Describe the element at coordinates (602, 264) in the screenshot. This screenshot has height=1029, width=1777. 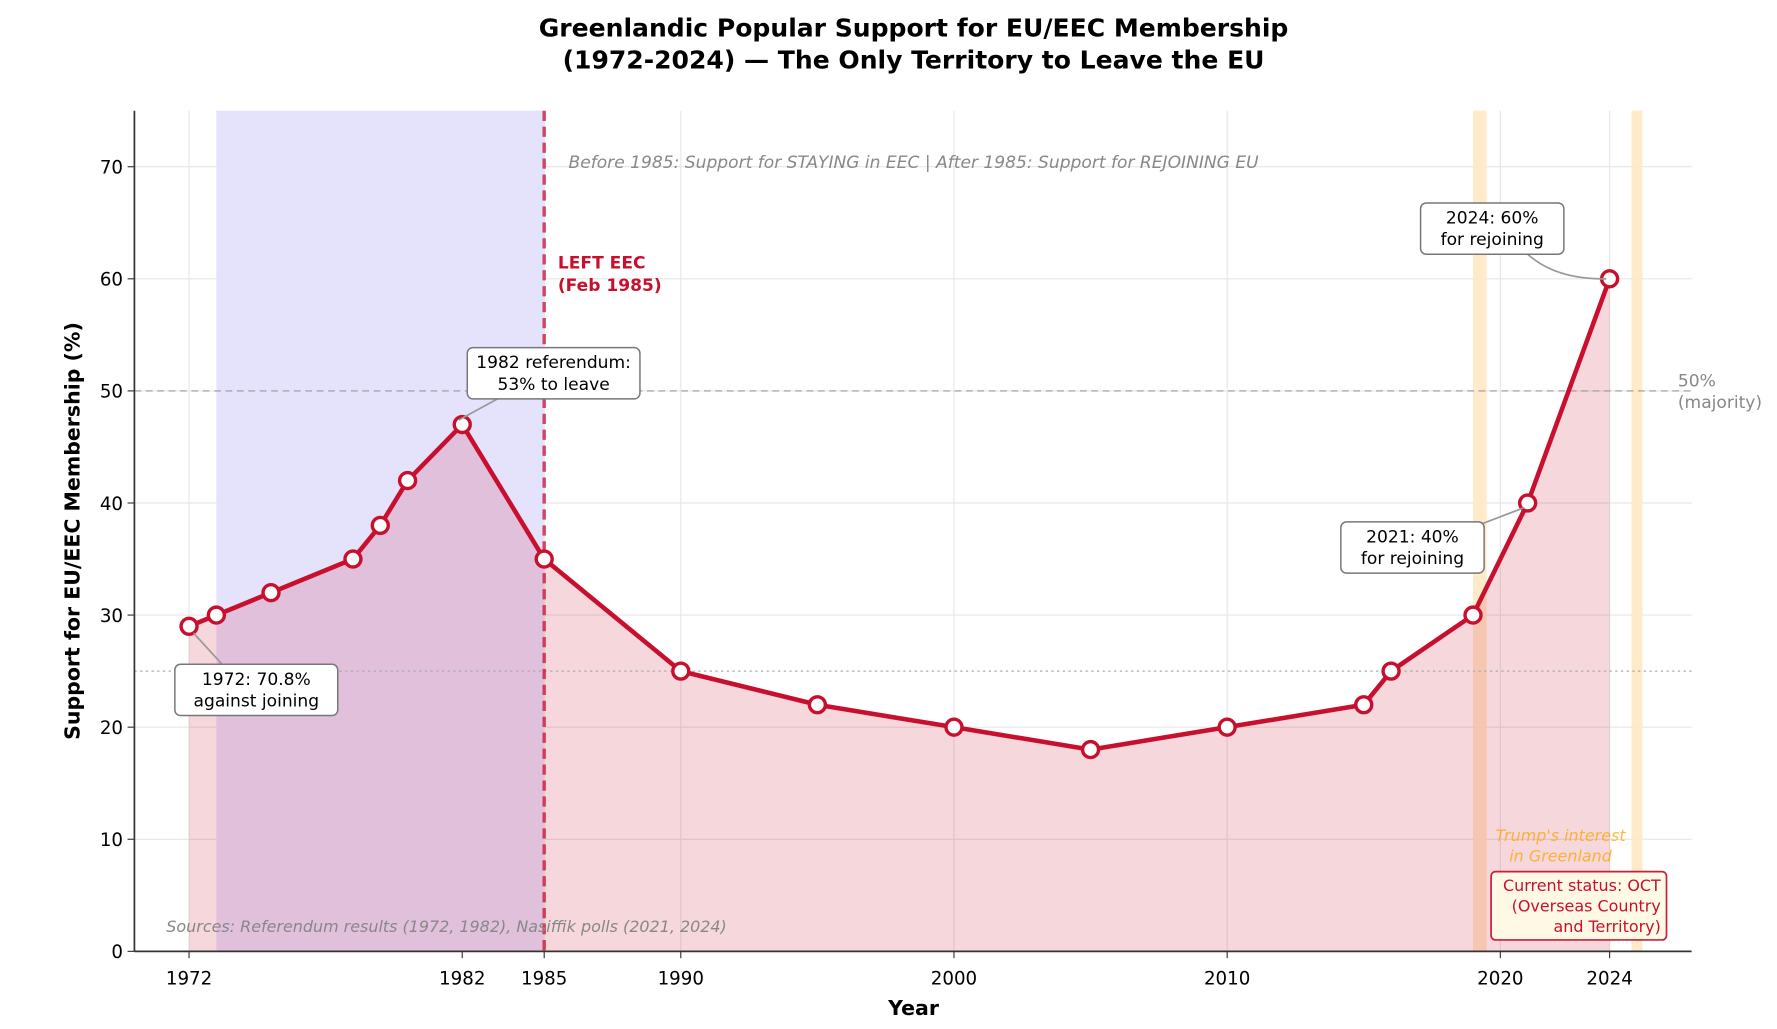
I see `left-eec-label: LEFT EEC` at that location.